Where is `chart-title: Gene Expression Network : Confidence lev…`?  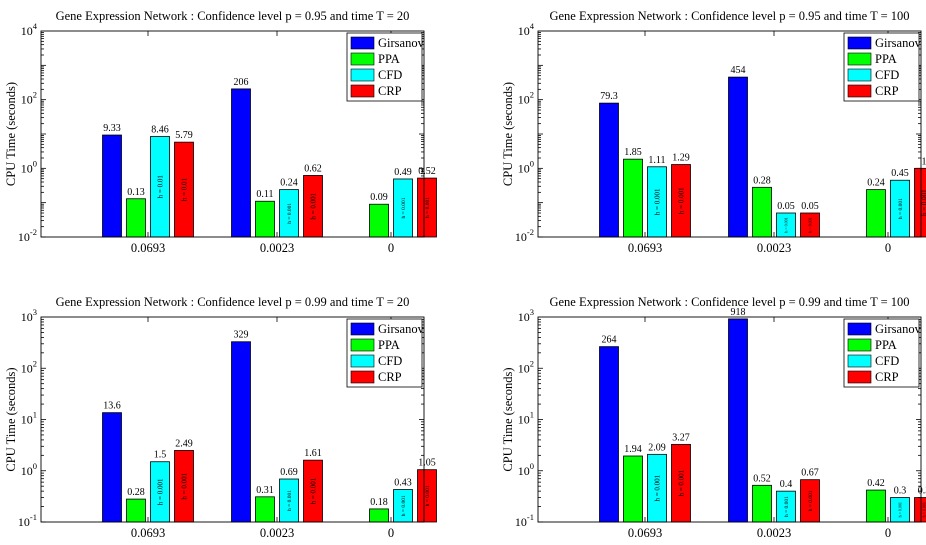 chart-title: Gene Expression Network : Confidence lev… is located at coordinates (729, 16).